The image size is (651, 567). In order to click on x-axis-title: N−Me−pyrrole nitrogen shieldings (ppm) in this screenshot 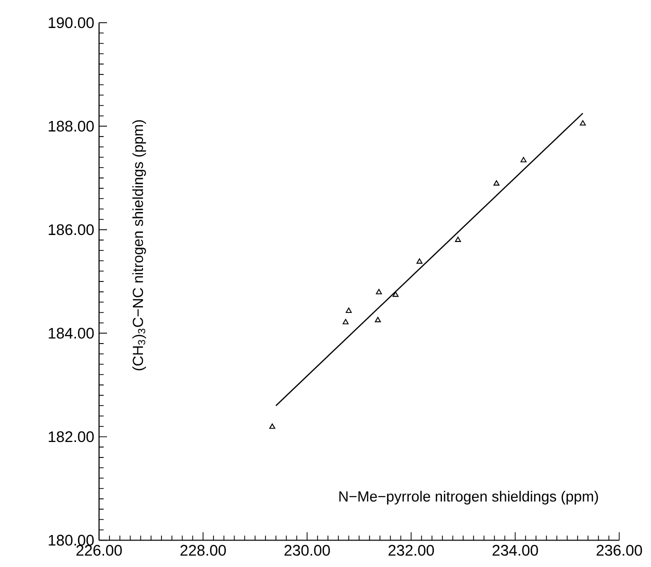, I will do `click(468, 497)`.